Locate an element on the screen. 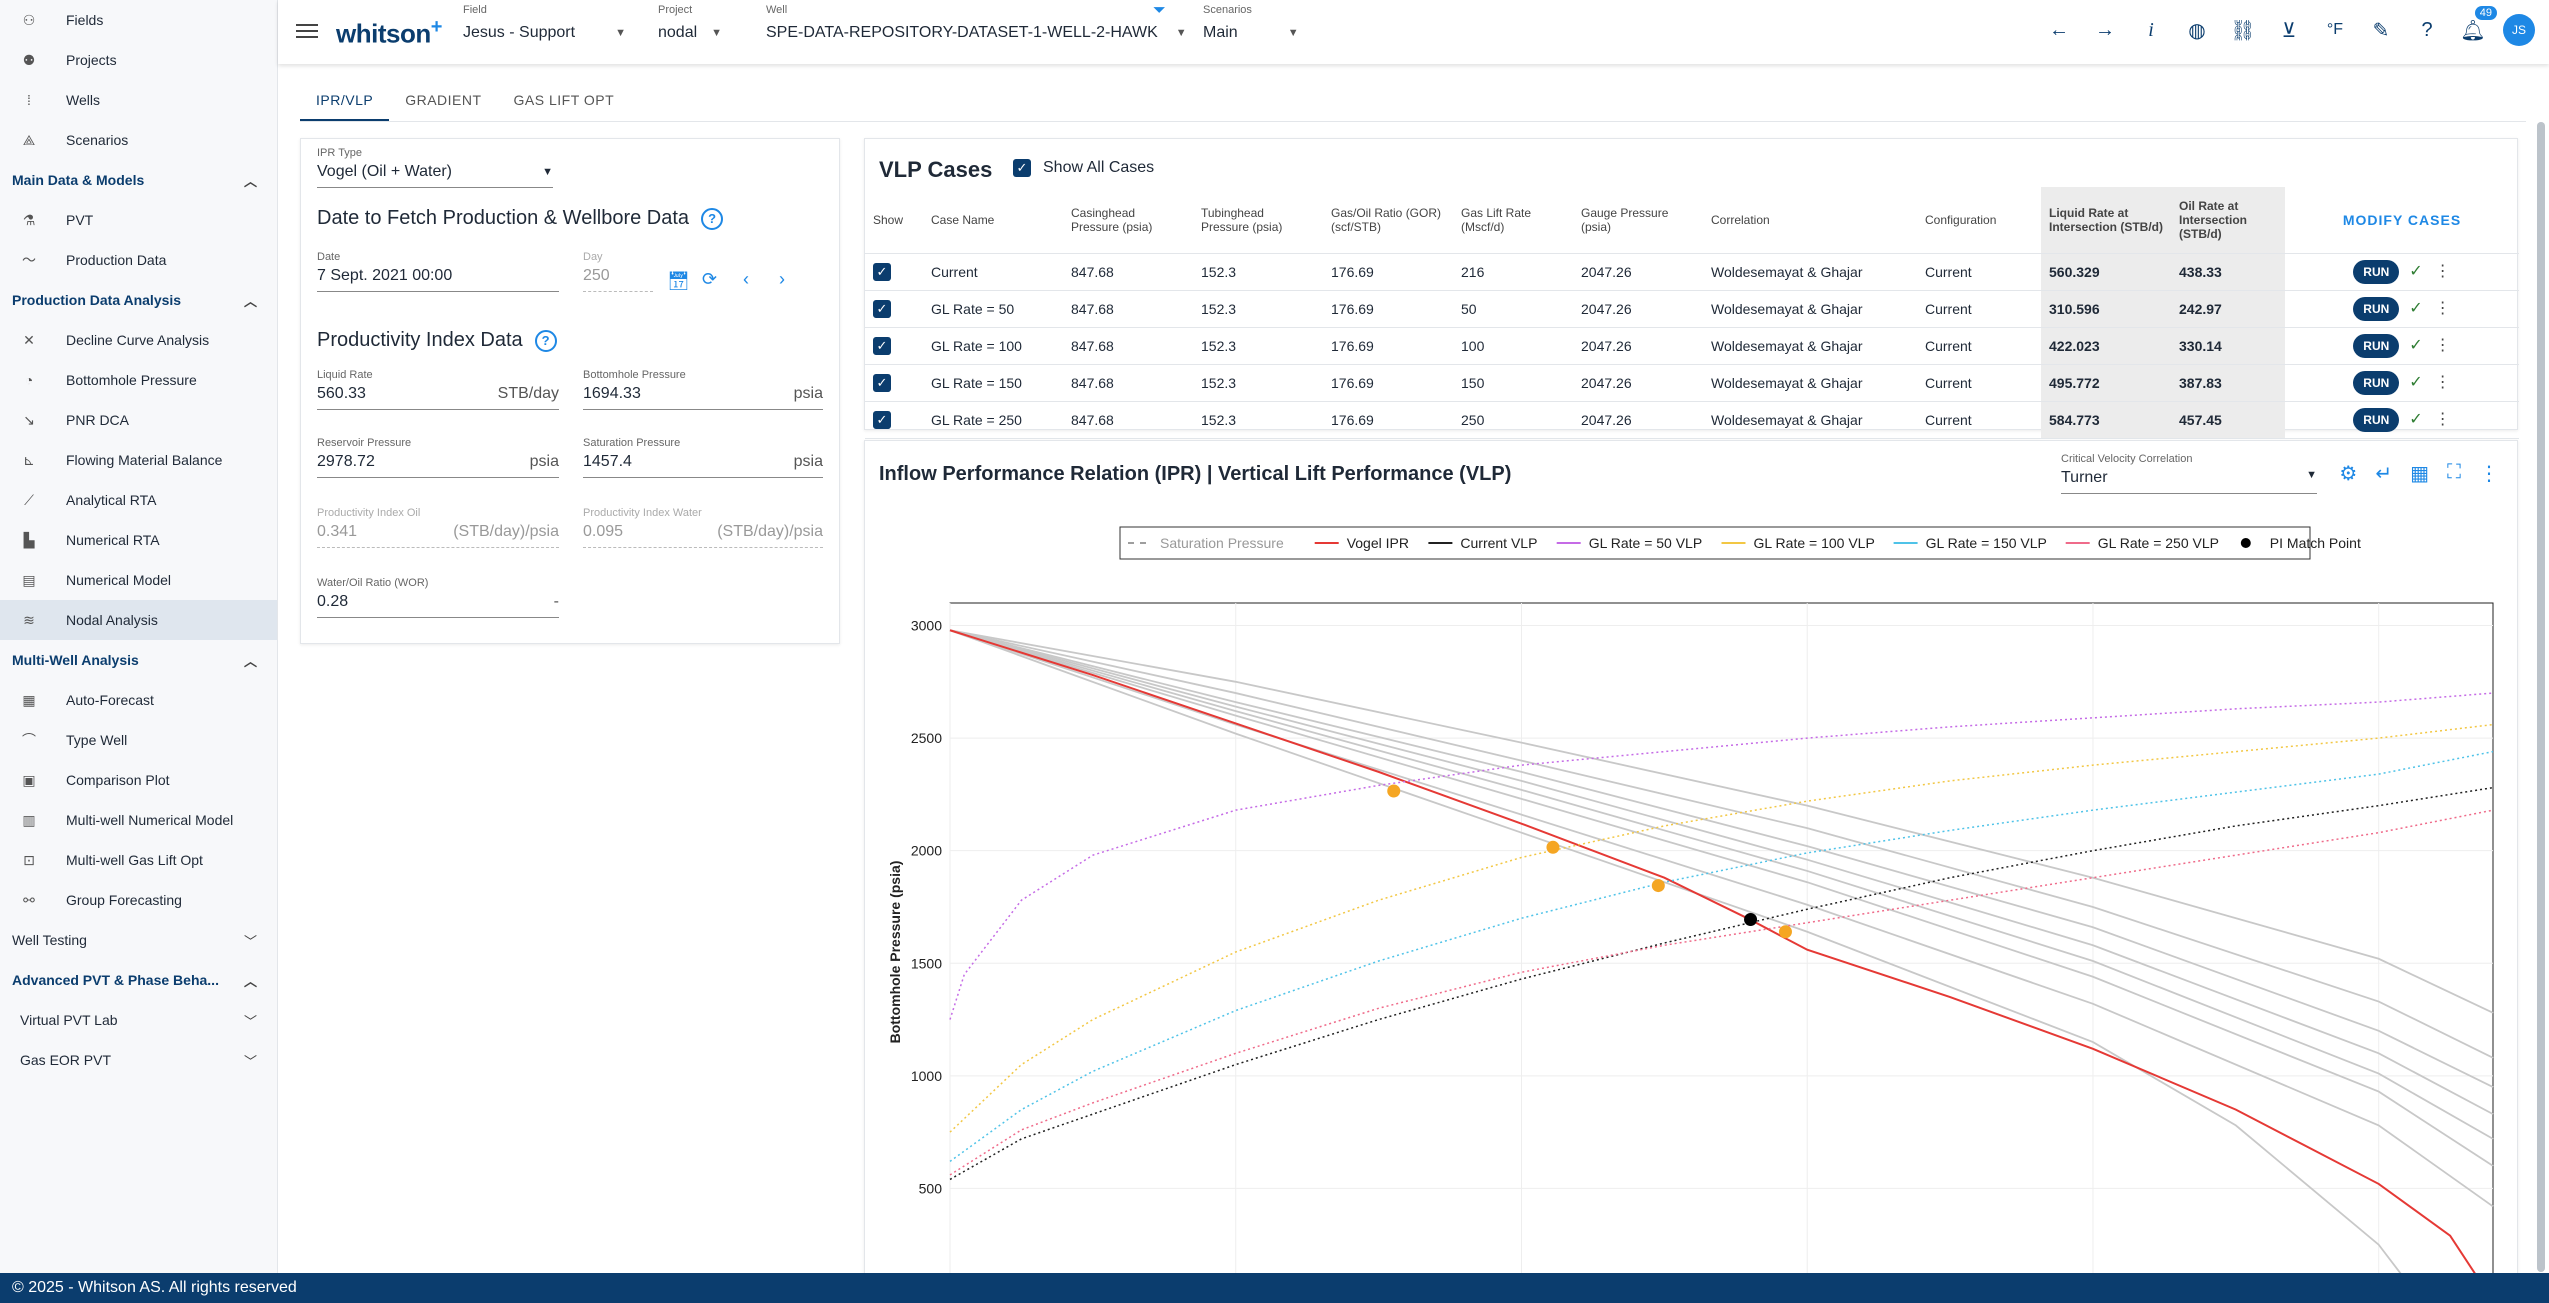 Image resolution: width=2549 pixels, height=1303 pixels. project-select: Project nodal ▼ is located at coordinates (690, 23).